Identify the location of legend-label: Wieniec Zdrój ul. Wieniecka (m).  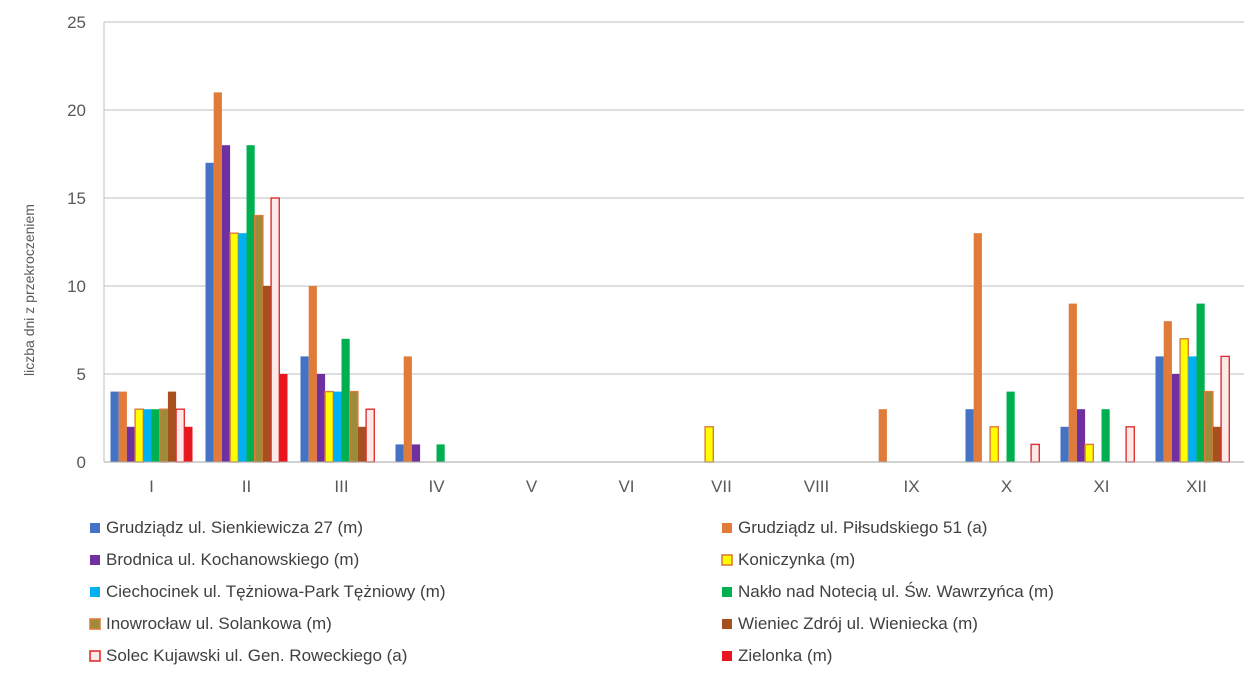
(858, 623).